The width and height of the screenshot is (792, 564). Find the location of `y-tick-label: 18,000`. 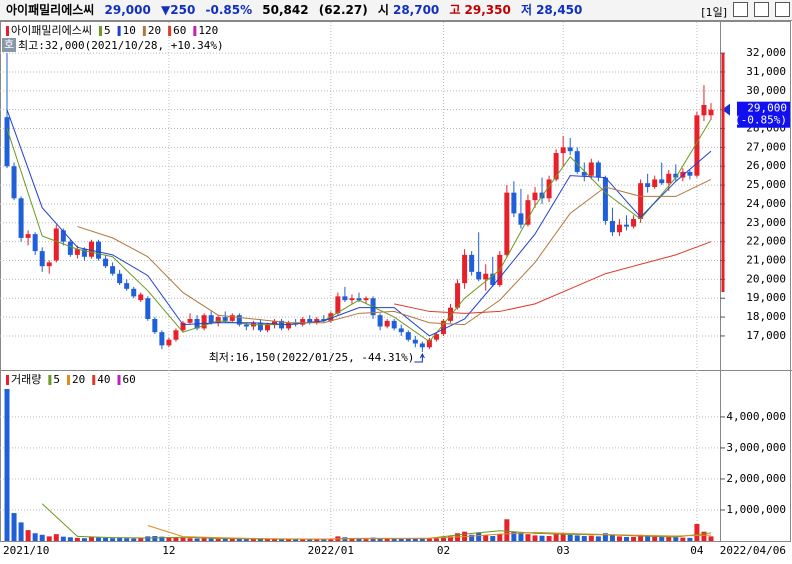

y-tick-label: 18,000 is located at coordinates (766, 316).